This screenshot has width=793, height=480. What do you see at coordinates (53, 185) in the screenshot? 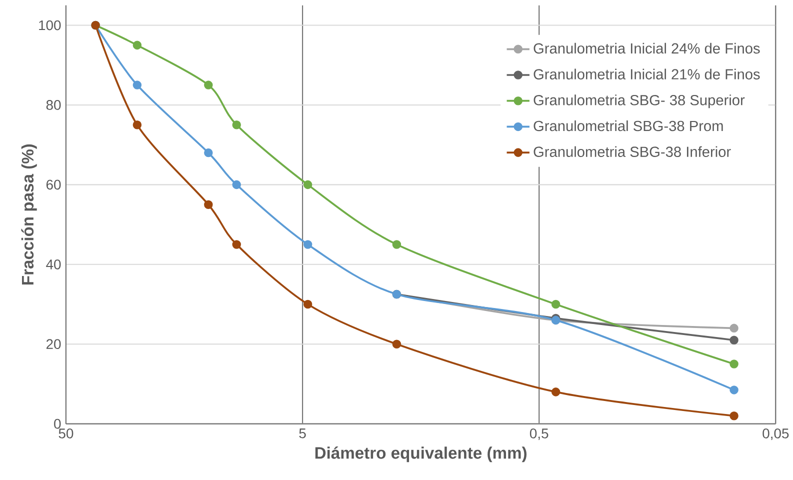
I see `y-tick-label: 60` at bounding box center [53, 185].